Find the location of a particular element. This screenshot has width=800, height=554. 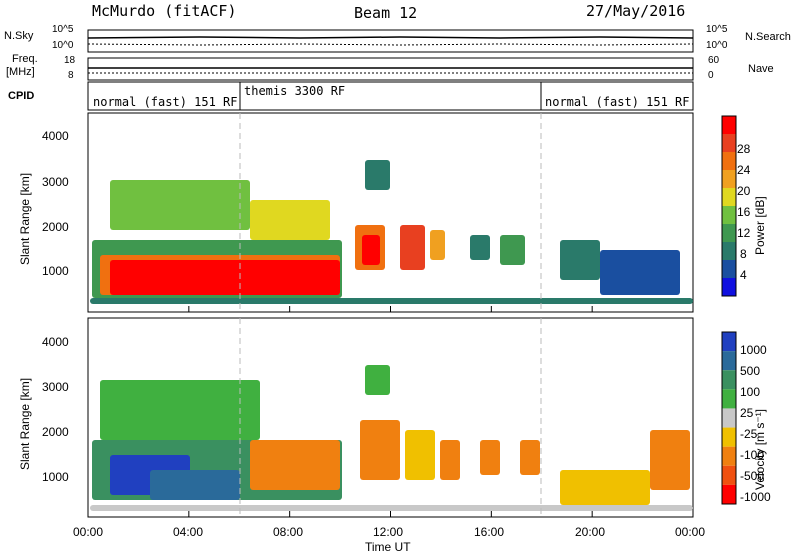

velocity-colorbar-frame is located at coordinates (729, 418).